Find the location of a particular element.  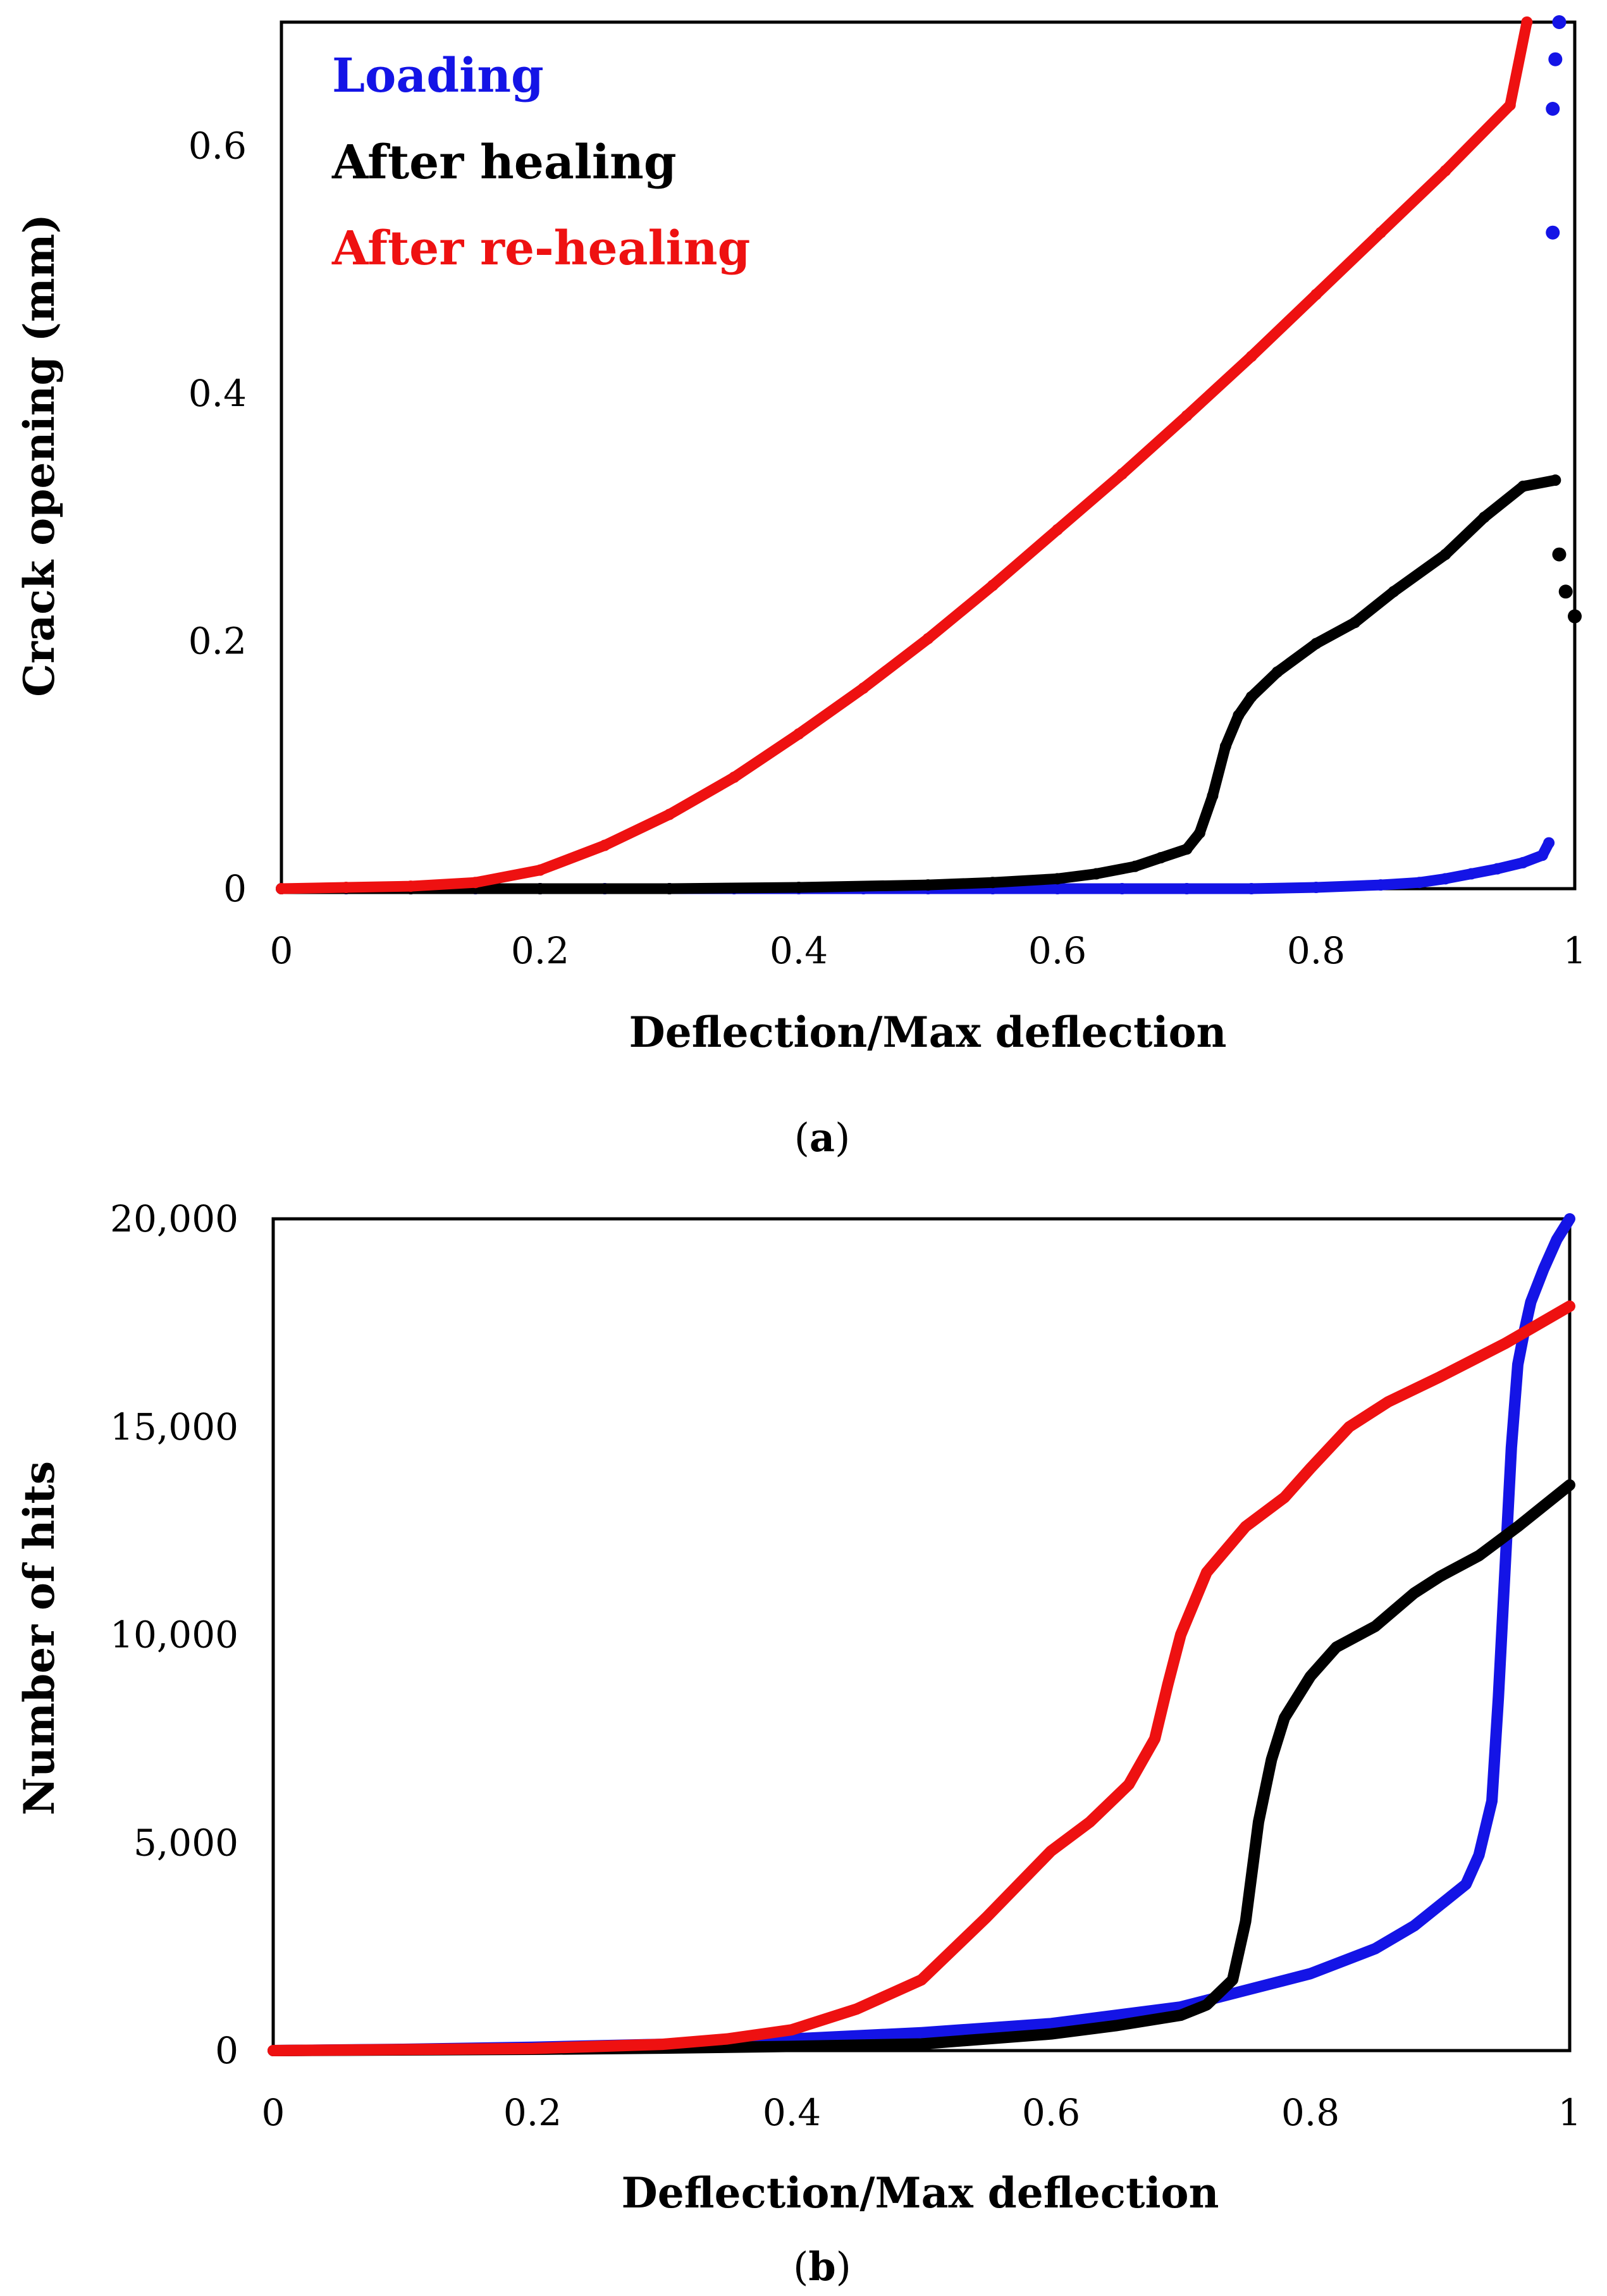

y-tick-labels-b: 0 5,000 10,000 15,000 20,000 is located at coordinates (174, 1634).